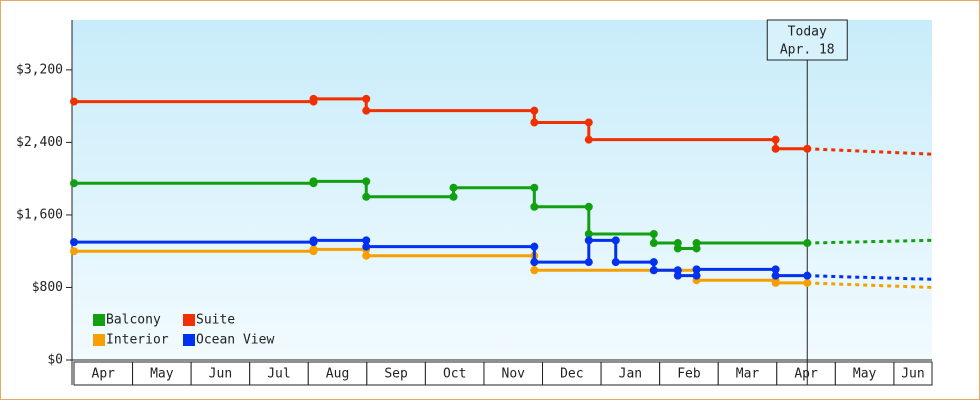 This screenshot has height=400, width=980. What do you see at coordinates (137, 340) in the screenshot?
I see `legend-label: Interior` at bounding box center [137, 340].